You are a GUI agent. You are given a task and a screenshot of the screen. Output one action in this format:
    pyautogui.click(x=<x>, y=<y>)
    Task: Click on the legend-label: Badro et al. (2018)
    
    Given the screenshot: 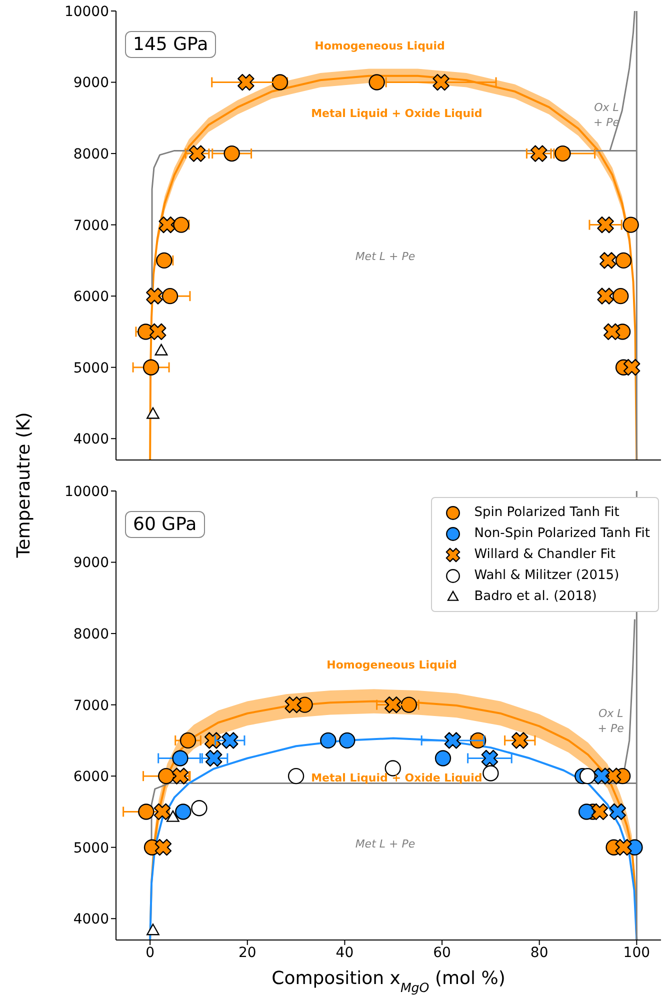 What is the action you would take?
    pyautogui.click(x=535, y=596)
    